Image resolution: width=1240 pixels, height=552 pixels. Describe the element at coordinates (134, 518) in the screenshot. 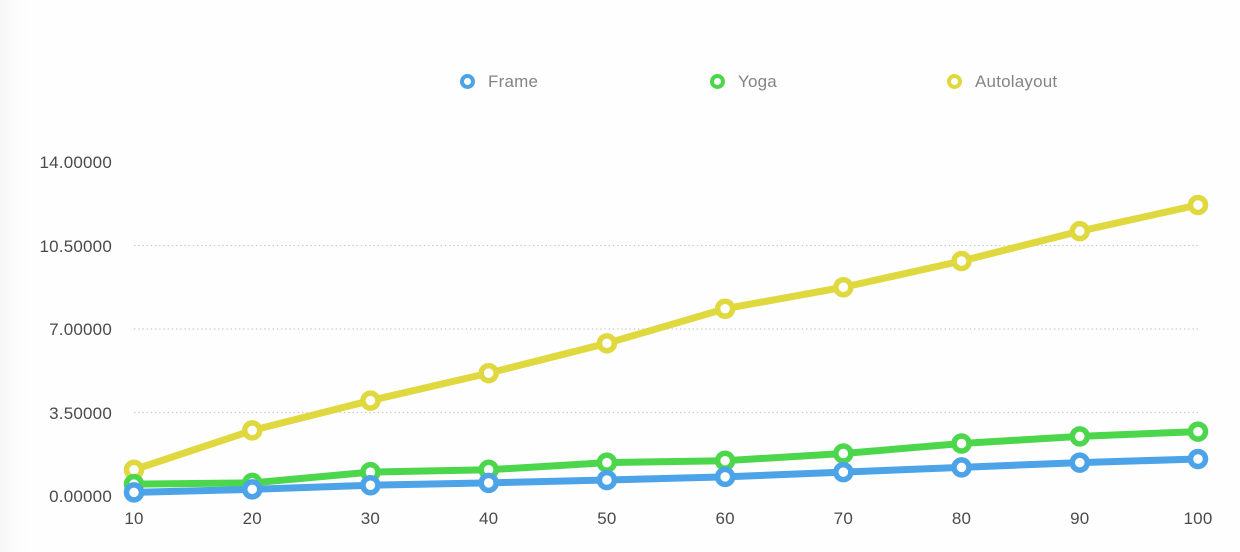

I see `x-axis-tick-label: 10` at that location.